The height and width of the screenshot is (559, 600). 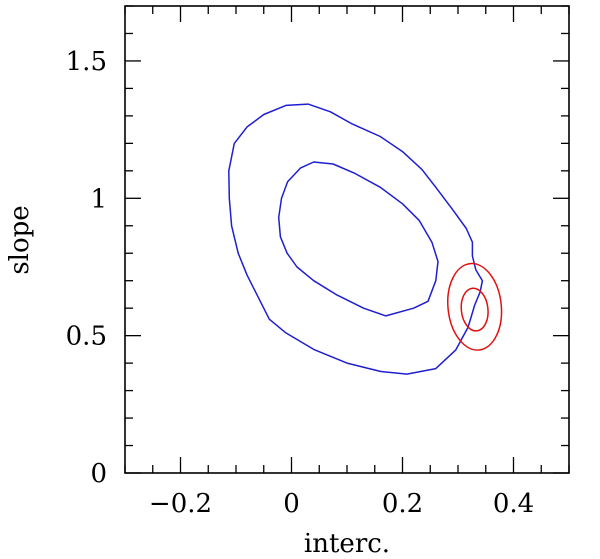 I want to click on y-tick-label: 0.5, so click(x=86, y=337).